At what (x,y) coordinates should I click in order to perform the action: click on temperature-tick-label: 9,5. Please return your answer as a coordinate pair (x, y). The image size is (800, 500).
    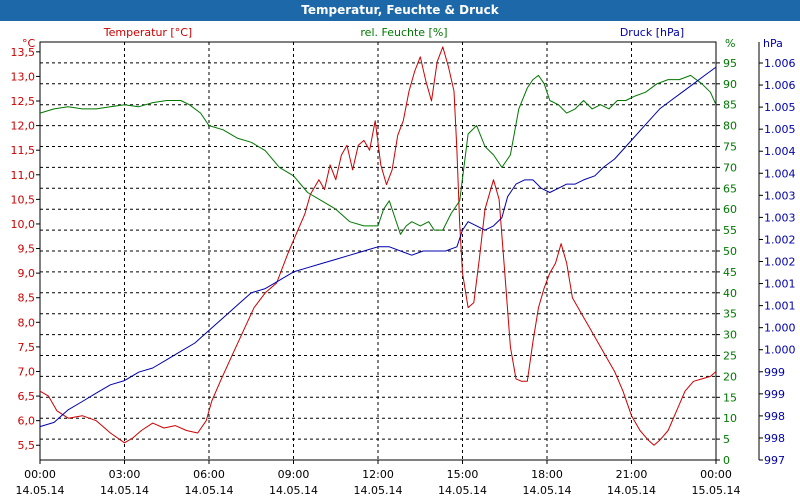
    Looking at the image, I should click on (27, 249).